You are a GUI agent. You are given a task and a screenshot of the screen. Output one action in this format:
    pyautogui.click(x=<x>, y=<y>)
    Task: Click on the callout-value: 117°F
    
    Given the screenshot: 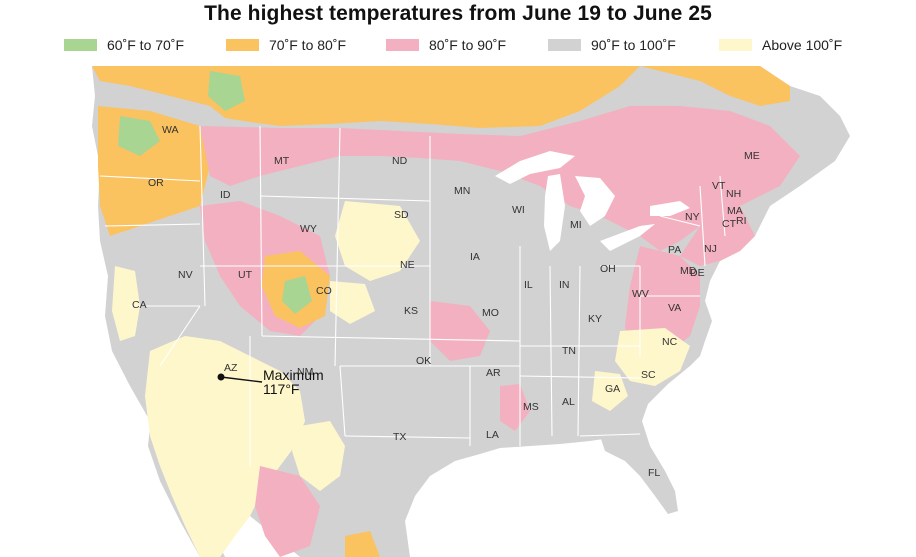 What is the action you would take?
    pyautogui.click(x=281, y=389)
    